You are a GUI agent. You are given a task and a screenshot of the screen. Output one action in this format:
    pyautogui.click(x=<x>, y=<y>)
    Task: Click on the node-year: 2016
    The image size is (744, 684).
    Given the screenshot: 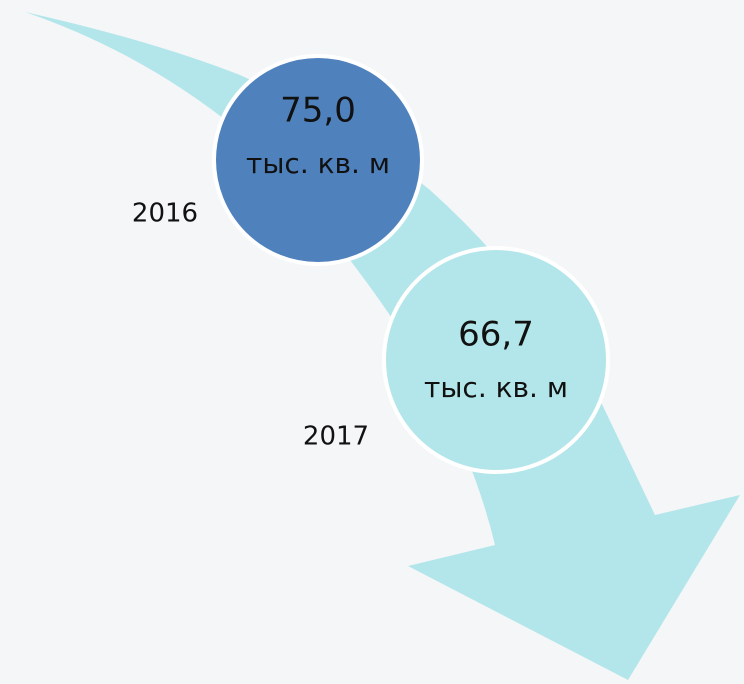 What is the action you would take?
    pyautogui.click(x=165, y=214)
    